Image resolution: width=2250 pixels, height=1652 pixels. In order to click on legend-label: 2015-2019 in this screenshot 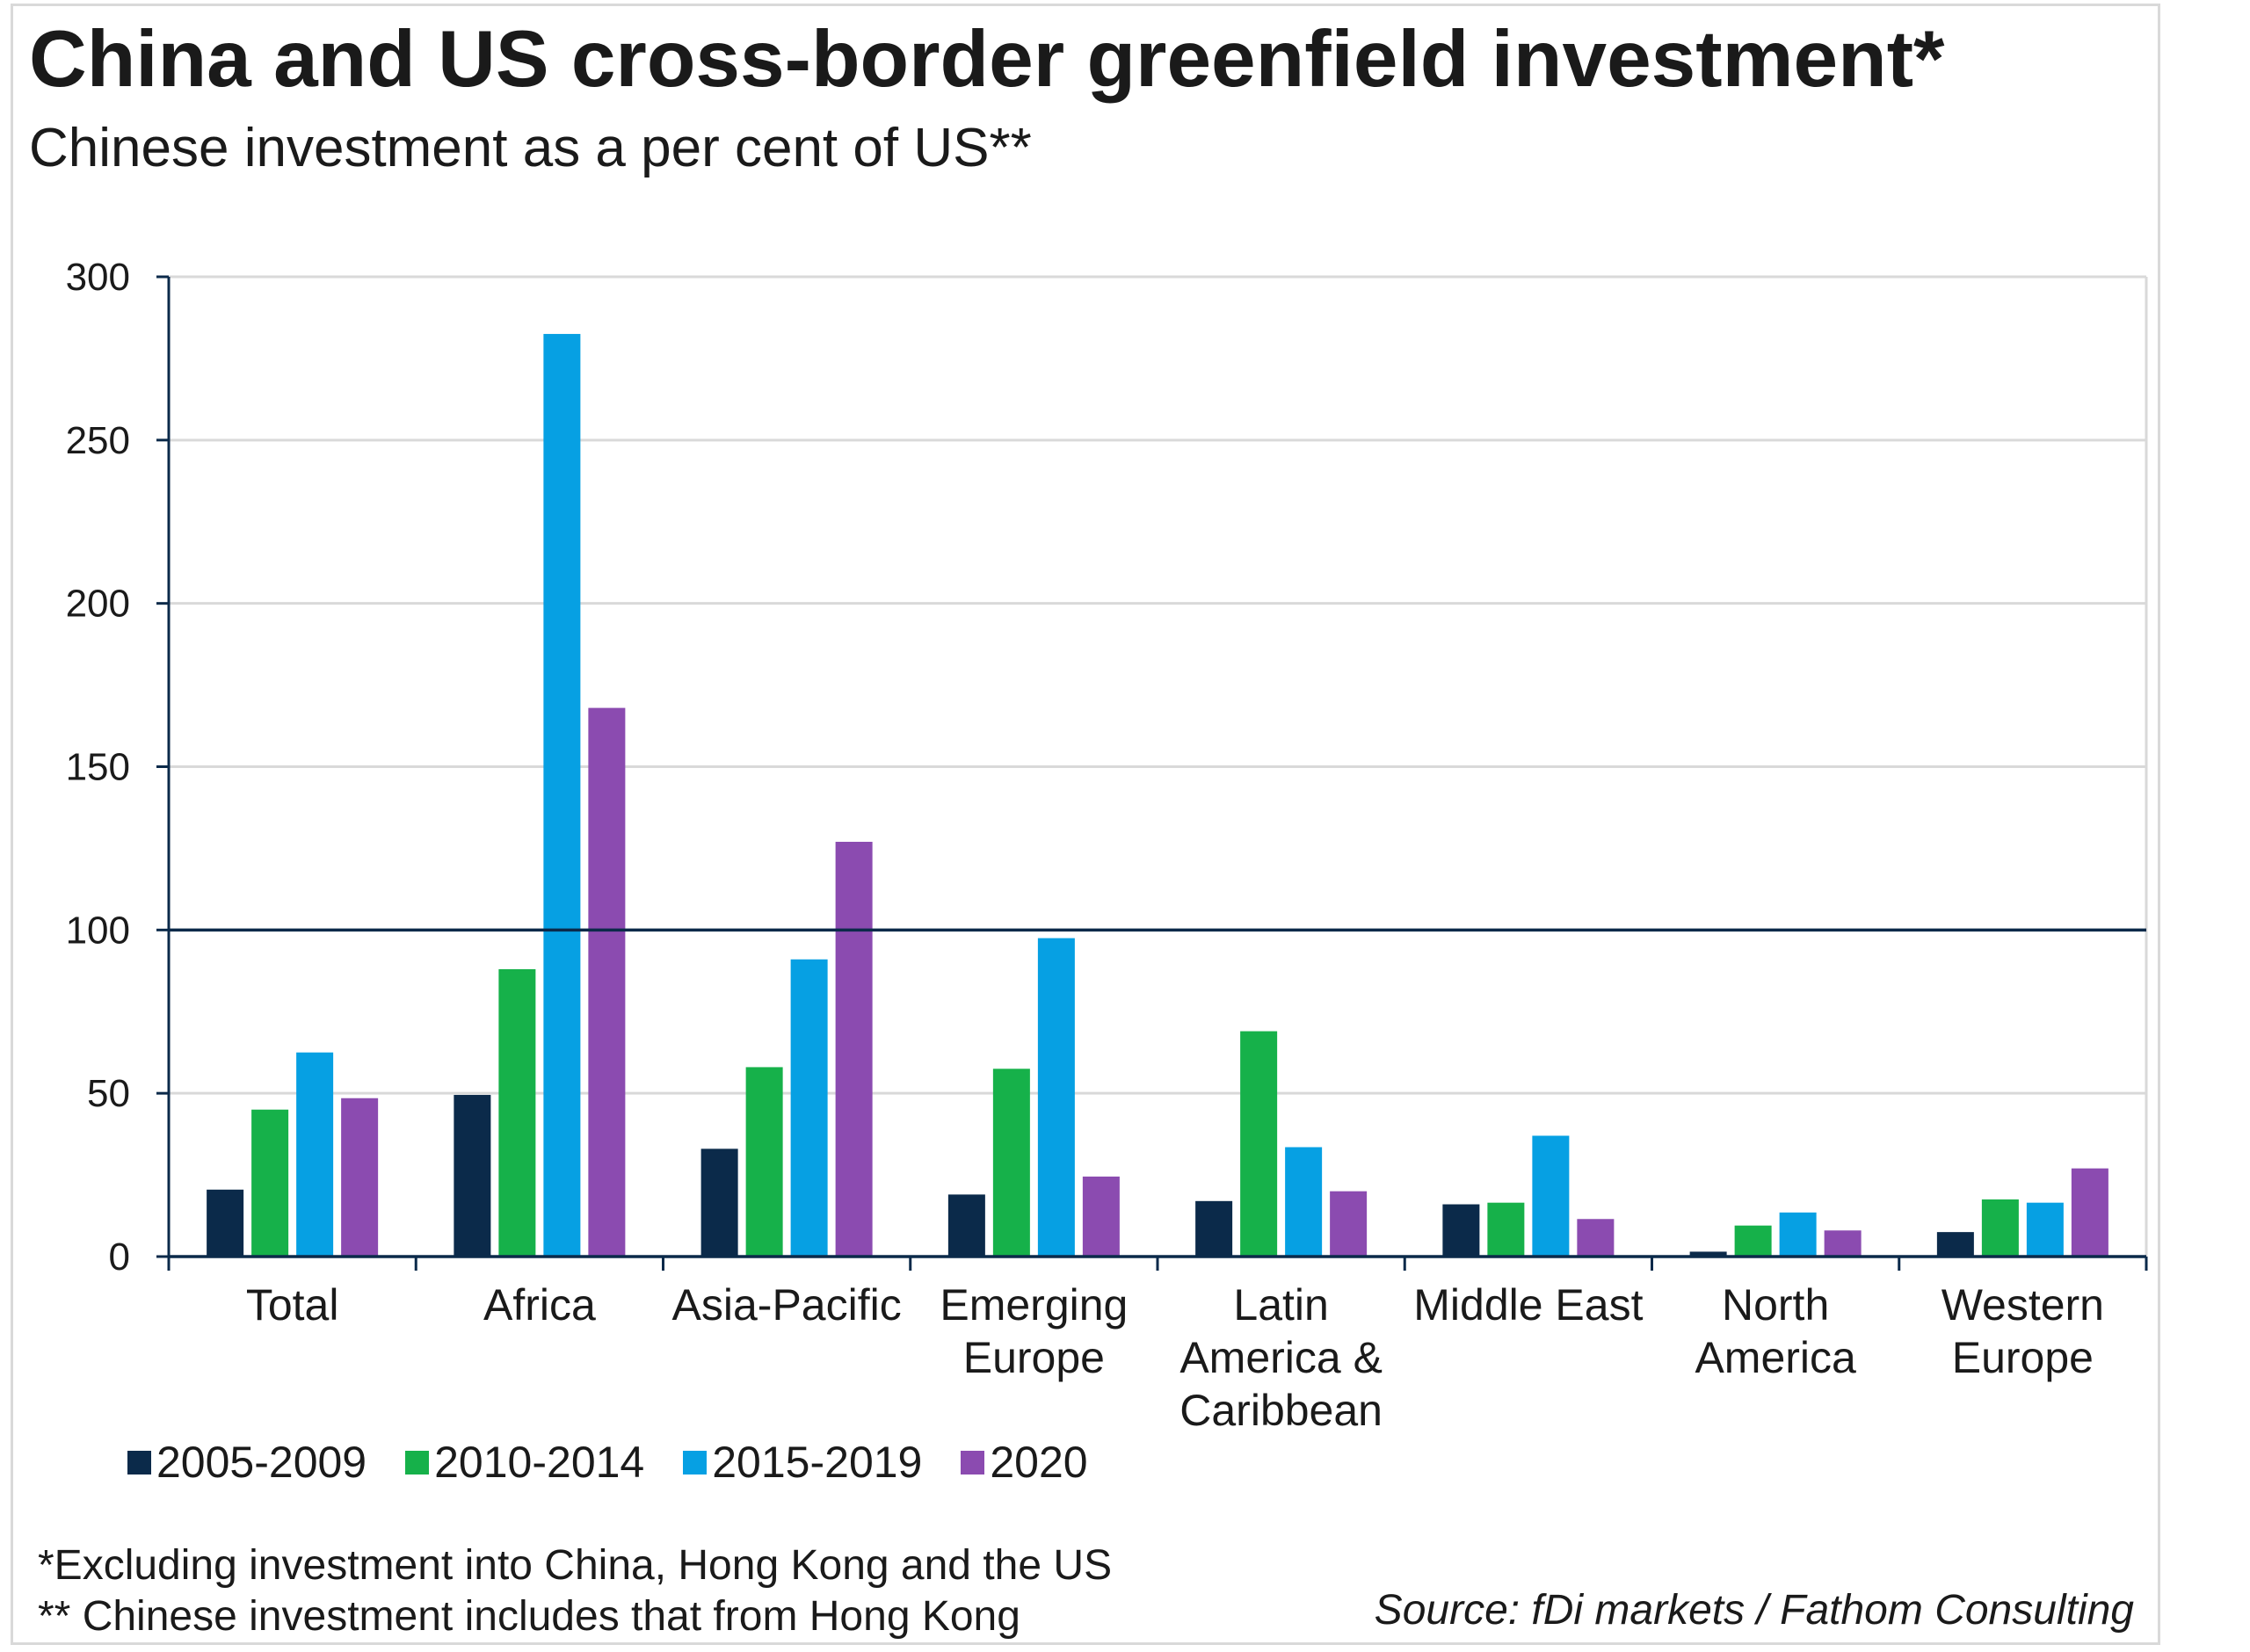, I will do `click(817, 1463)`.